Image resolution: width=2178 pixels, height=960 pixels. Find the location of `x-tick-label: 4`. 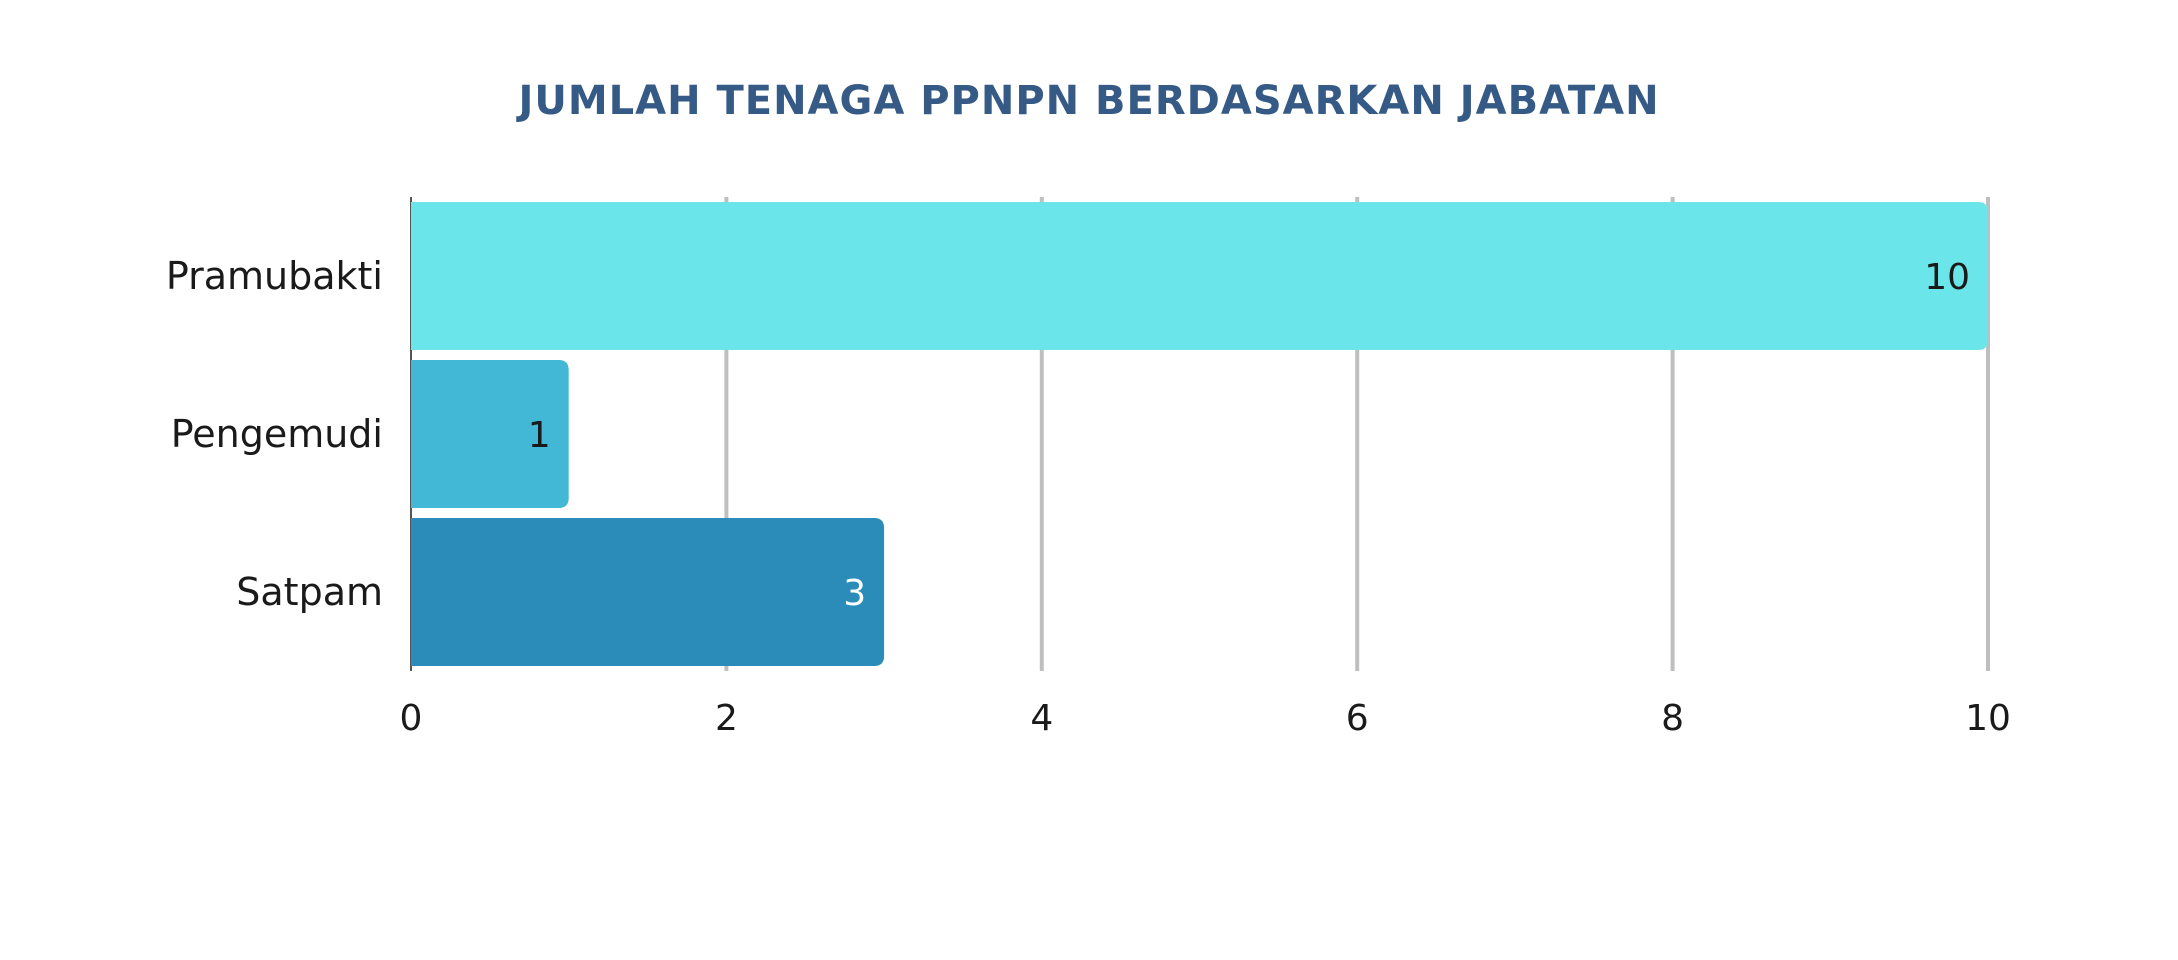

x-tick-label: 4 is located at coordinates (1041, 718).